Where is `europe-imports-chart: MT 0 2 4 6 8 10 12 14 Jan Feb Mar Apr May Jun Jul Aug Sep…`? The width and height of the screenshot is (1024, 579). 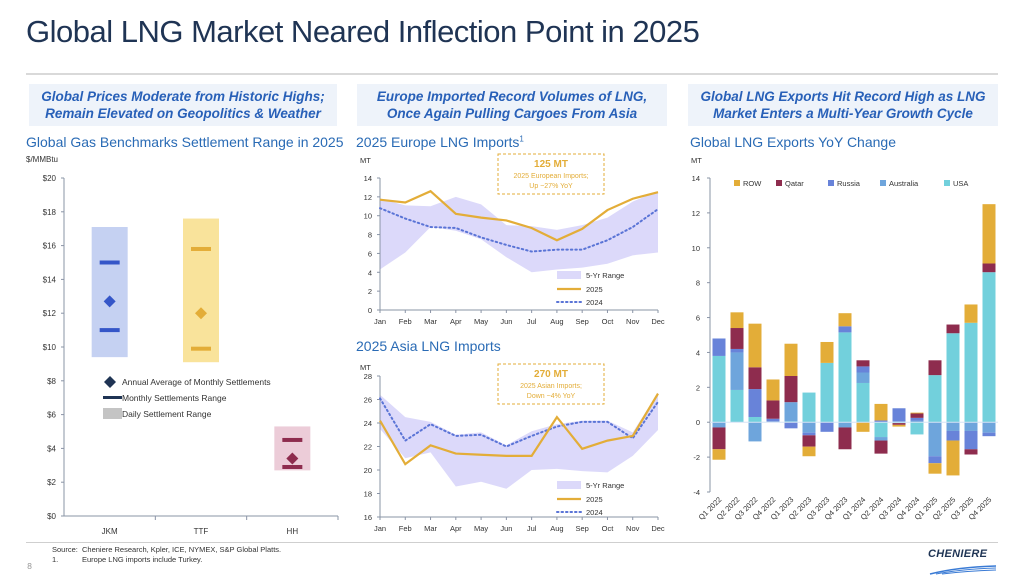
europe-imports-chart: MT 0 2 4 6 8 10 12 14 Jan Feb Mar Apr May Jun Jul Aug Sep… is located at coordinates (512, 239).